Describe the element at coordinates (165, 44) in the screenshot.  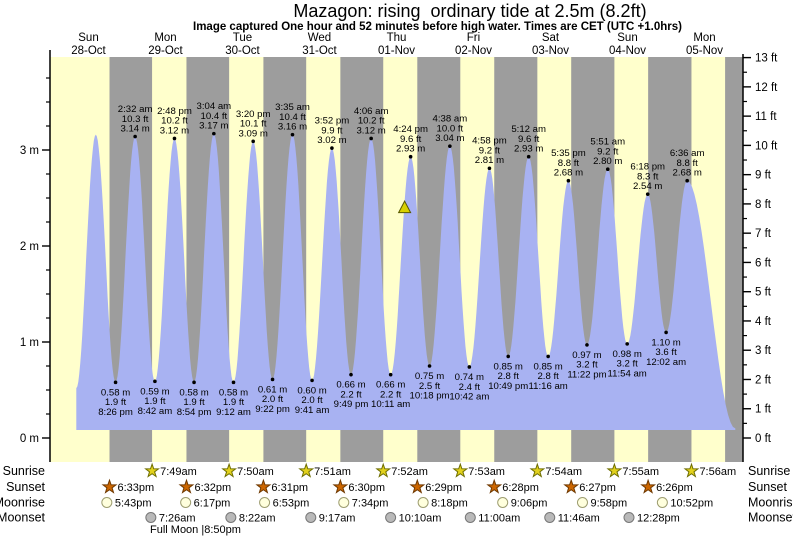
I see `day-label: Mon 29-Oct` at that location.